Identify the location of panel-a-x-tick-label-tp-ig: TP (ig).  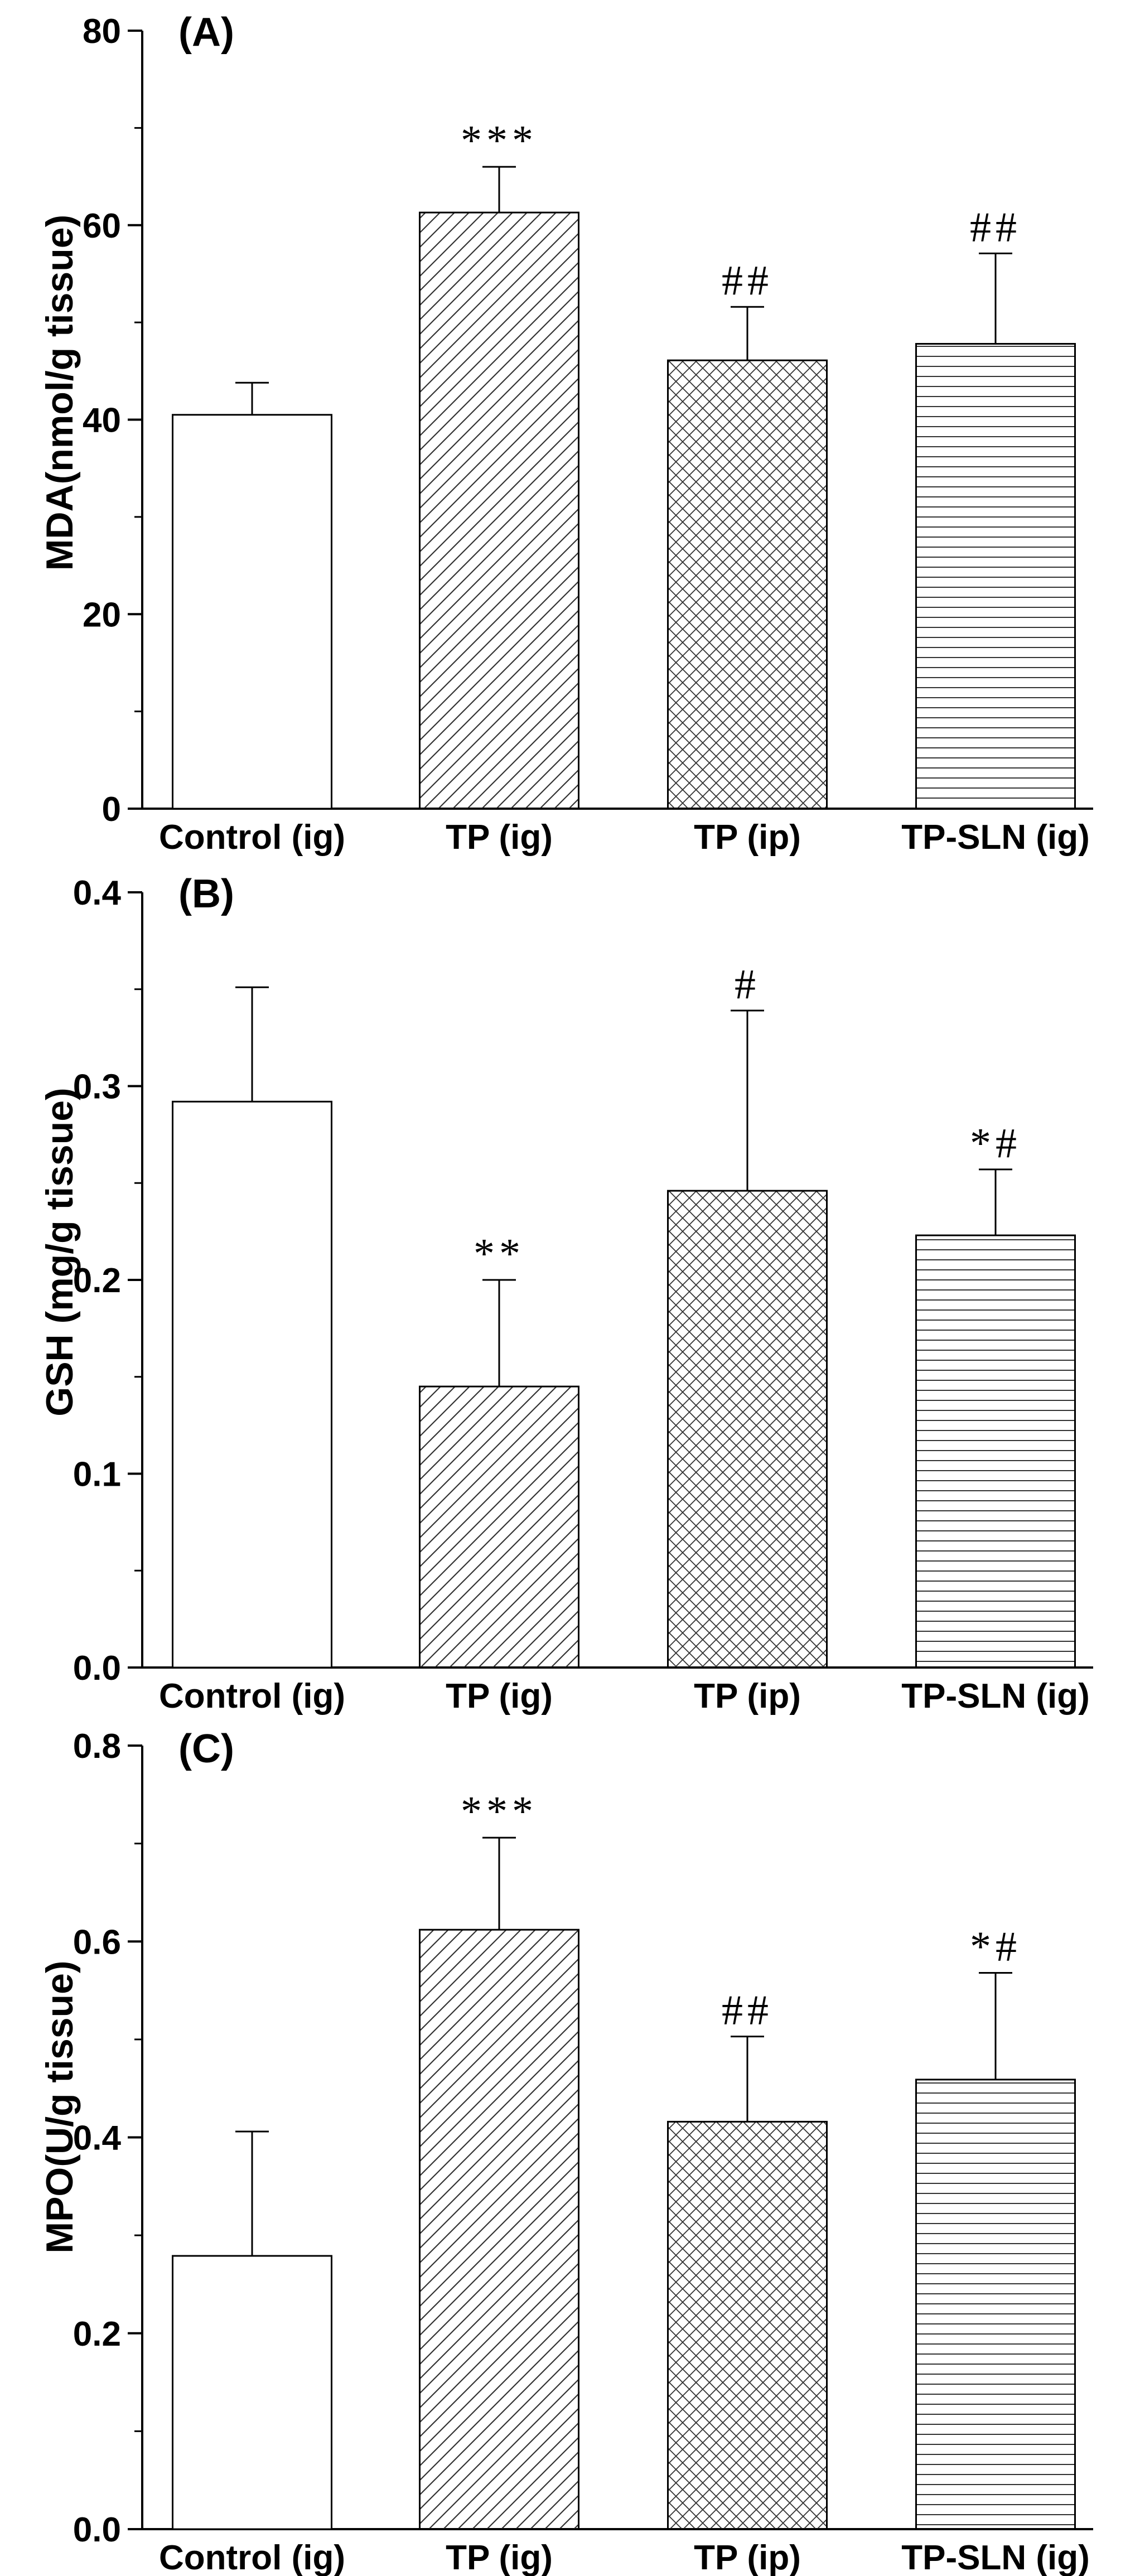
(499, 837).